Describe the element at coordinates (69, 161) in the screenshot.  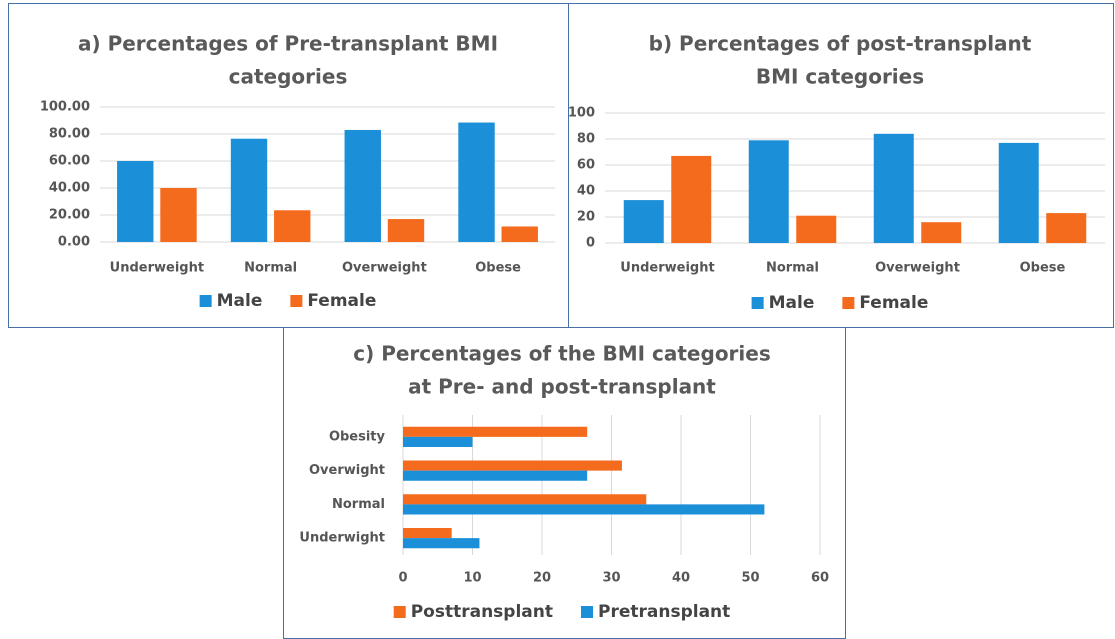
I see `y-tick-label: 60.00` at that location.